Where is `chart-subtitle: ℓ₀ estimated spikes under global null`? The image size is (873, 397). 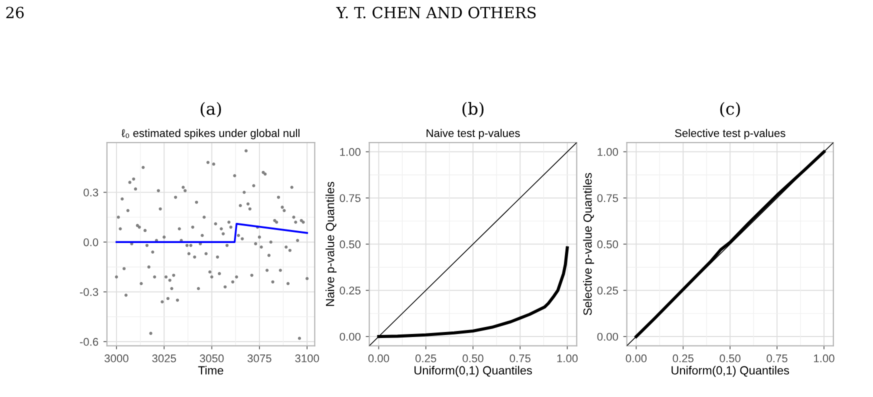
chart-subtitle: ℓ₀ estimated spikes under global null is located at coordinates (211, 134).